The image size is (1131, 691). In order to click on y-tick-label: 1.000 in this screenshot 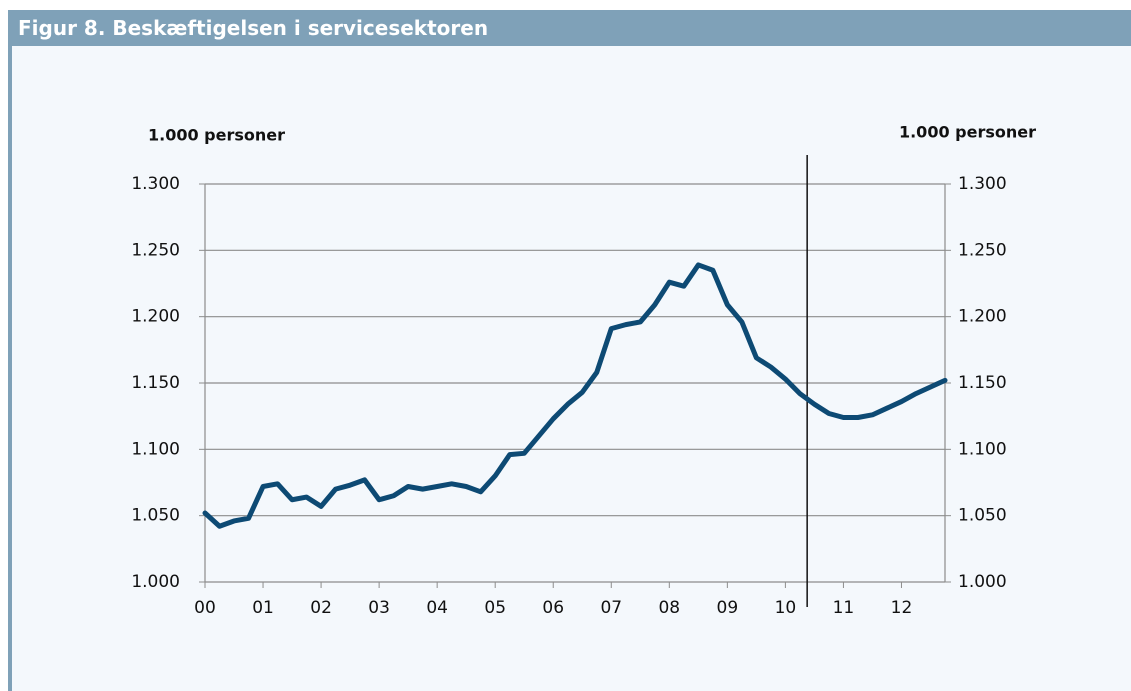, I will do `click(155, 582)`.